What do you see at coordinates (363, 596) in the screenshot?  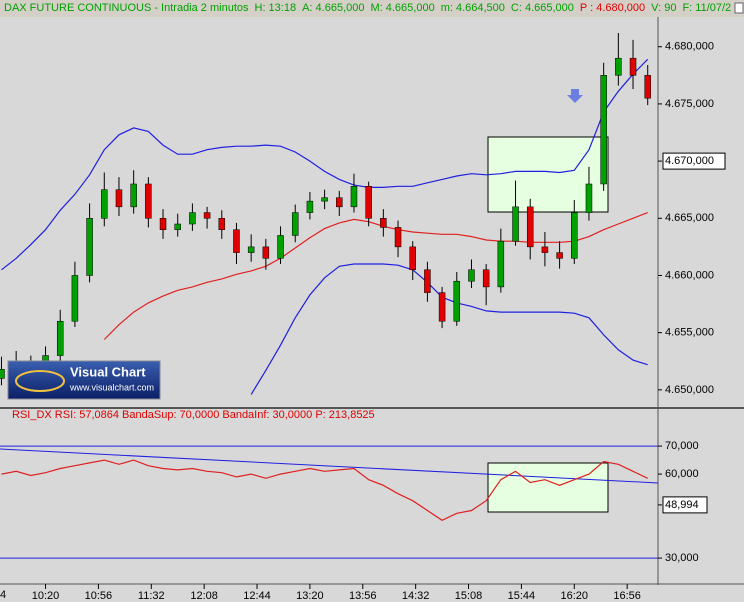 I see `x-tick-label: 13:56` at bounding box center [363, 596].